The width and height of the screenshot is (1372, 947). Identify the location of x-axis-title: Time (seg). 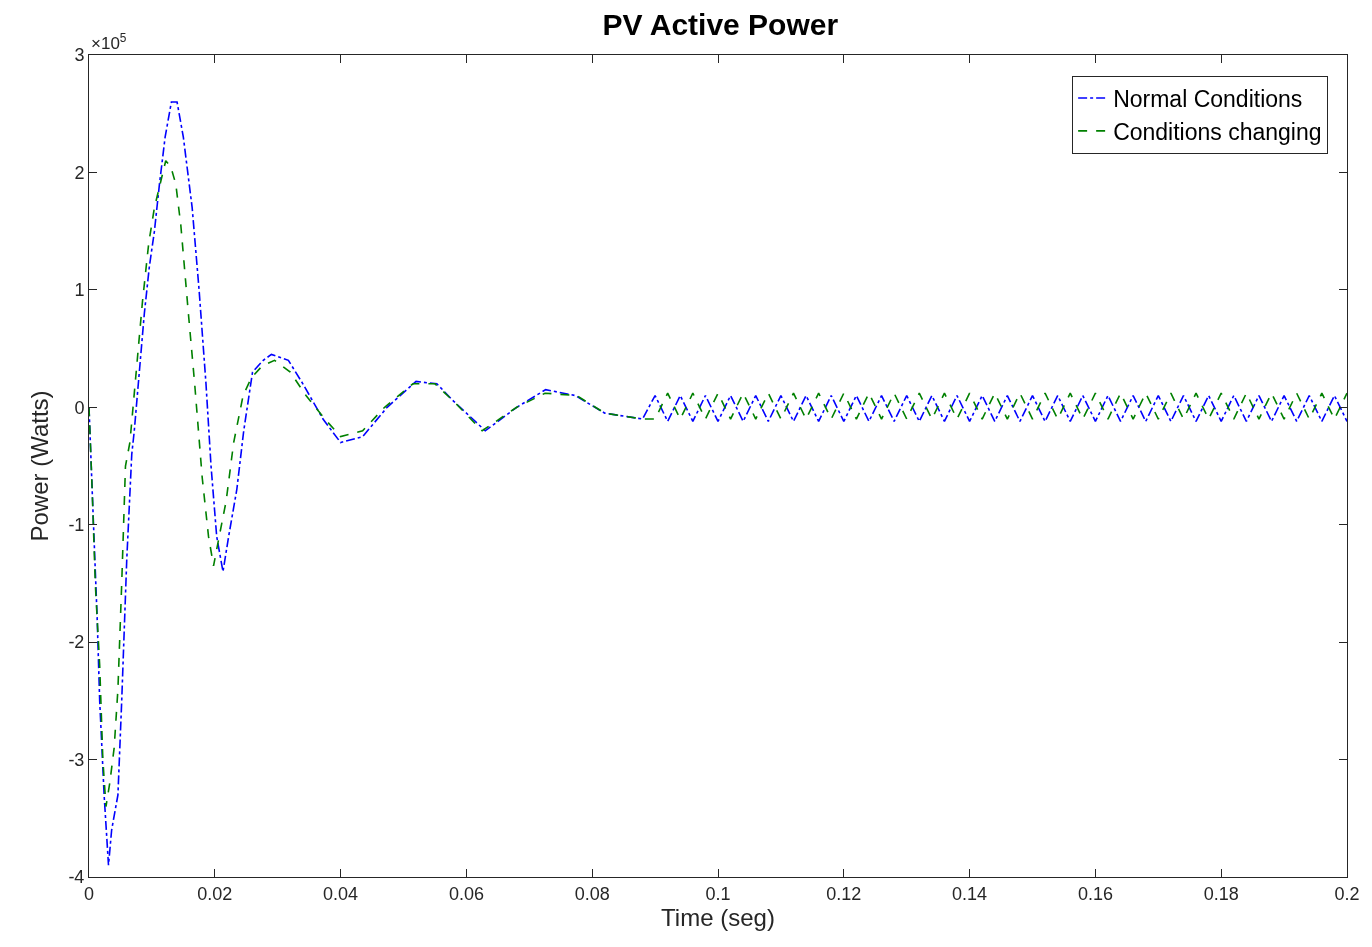
(718, 917).